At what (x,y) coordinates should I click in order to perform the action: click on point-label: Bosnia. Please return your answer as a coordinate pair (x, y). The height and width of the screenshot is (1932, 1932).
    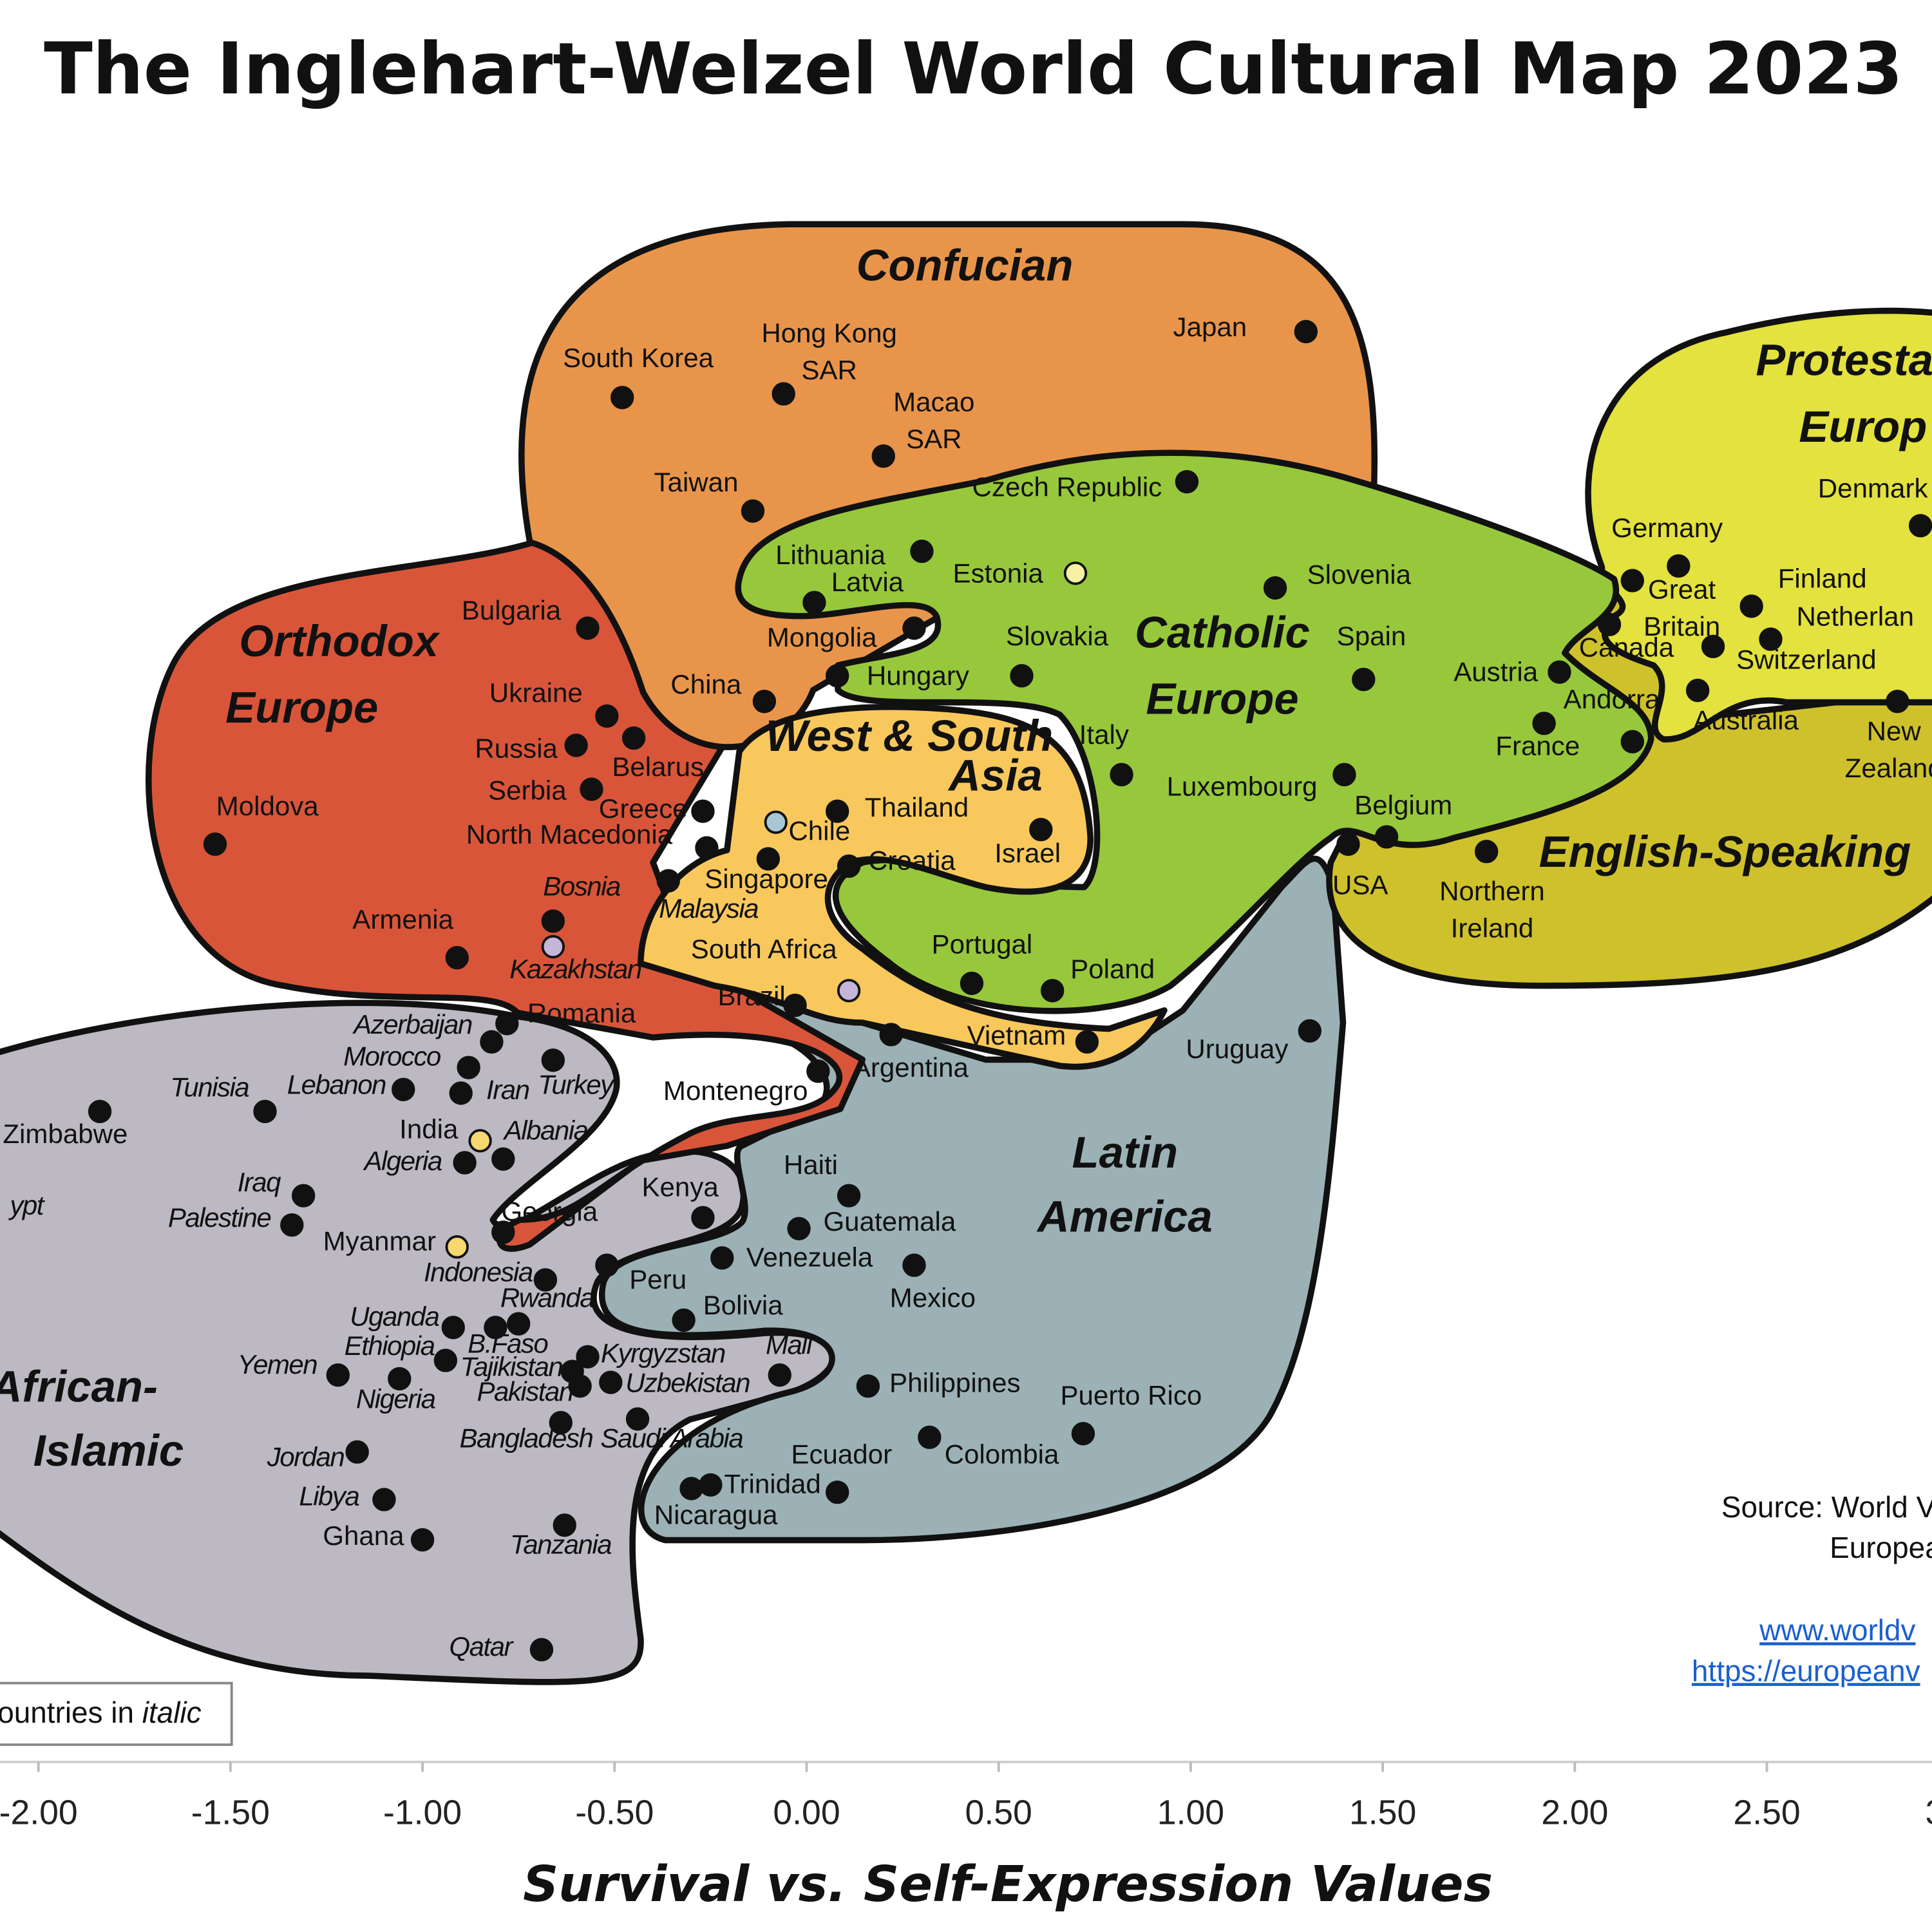
    Looking at the image, I should click on (581, 886).